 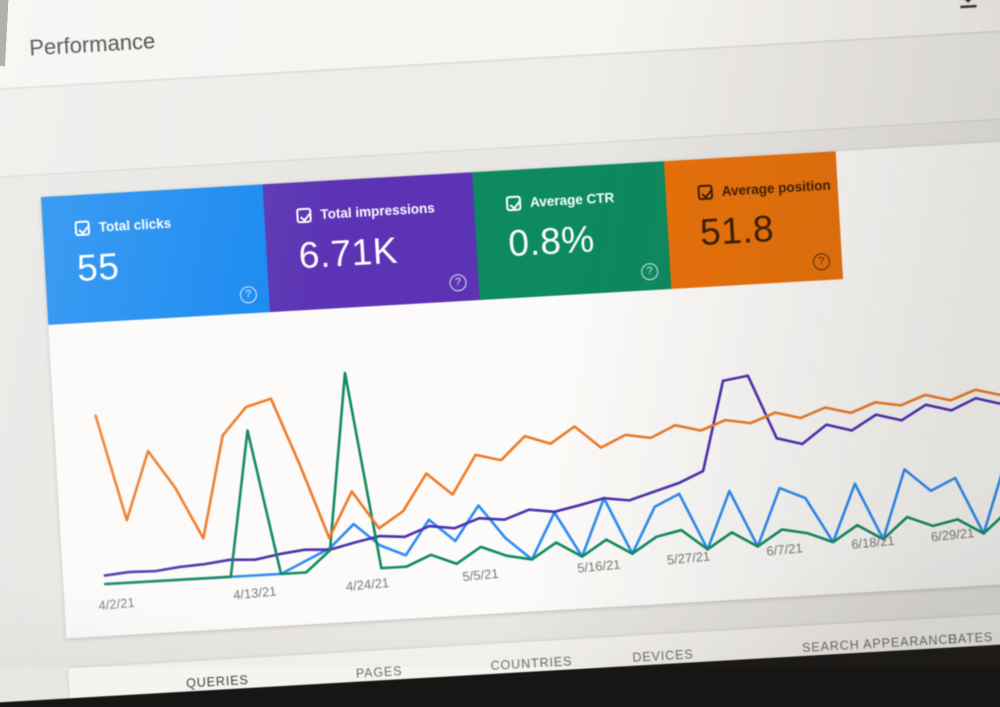 I want to click on tab-countries: COUNTRIES, so click(x=531, y=663).